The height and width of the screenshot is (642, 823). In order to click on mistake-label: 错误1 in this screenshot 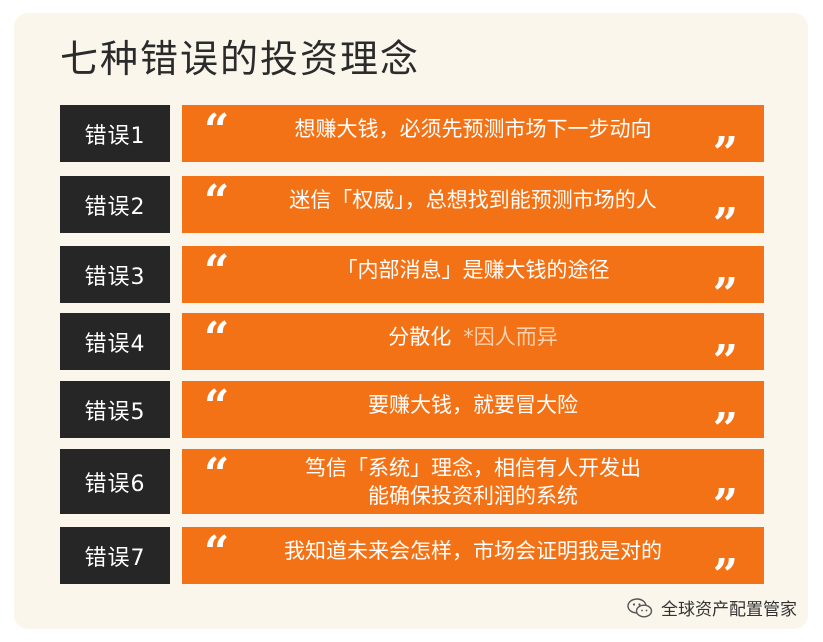, I will do `click(115, 133)`.